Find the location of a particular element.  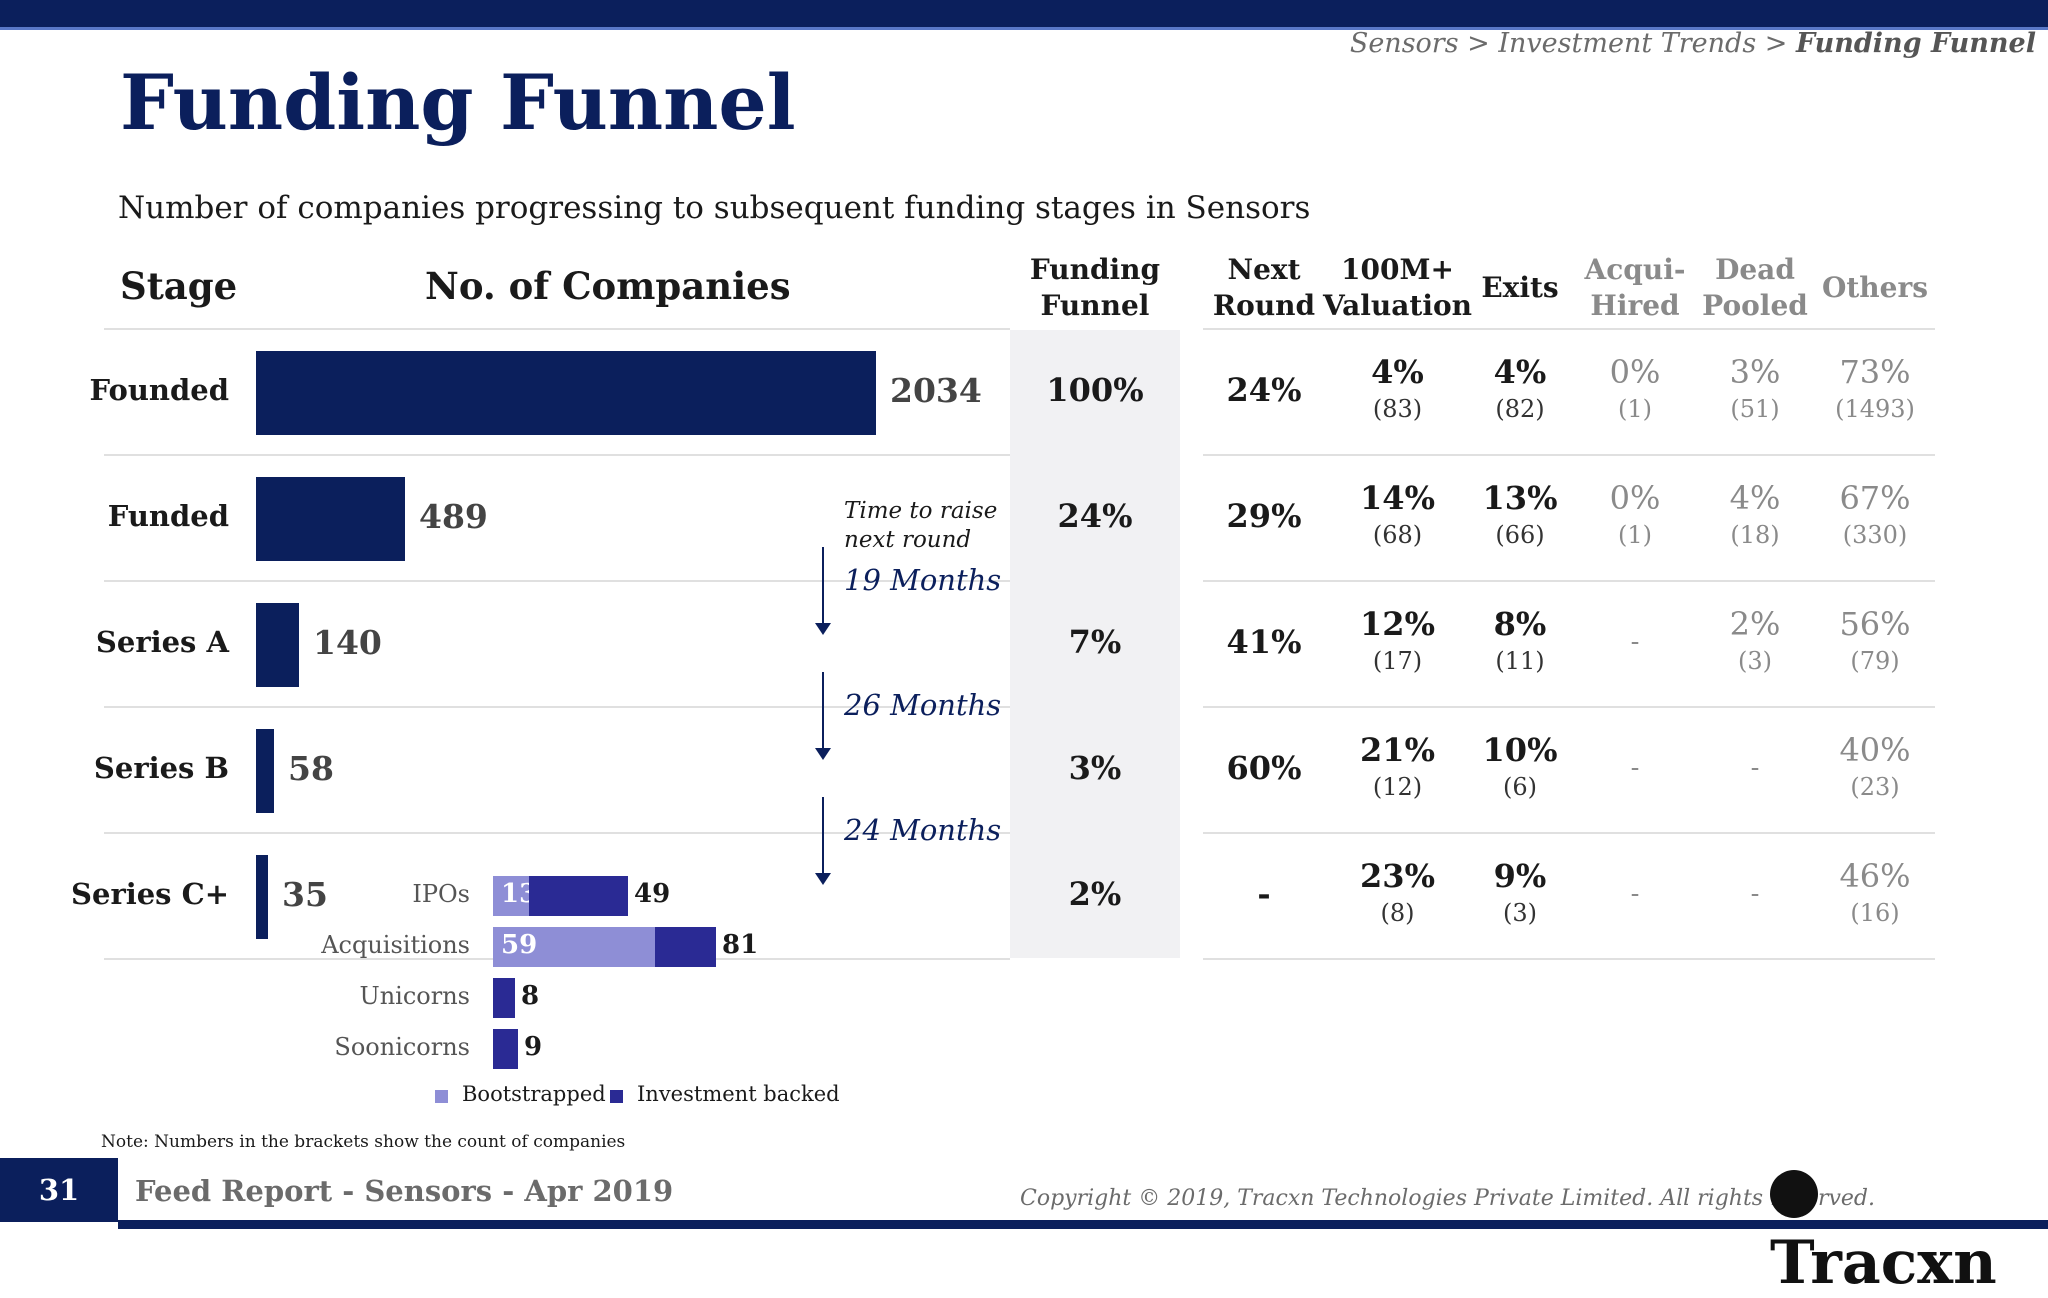

header-next-line2: Round is located at coordinates (1264, 305).